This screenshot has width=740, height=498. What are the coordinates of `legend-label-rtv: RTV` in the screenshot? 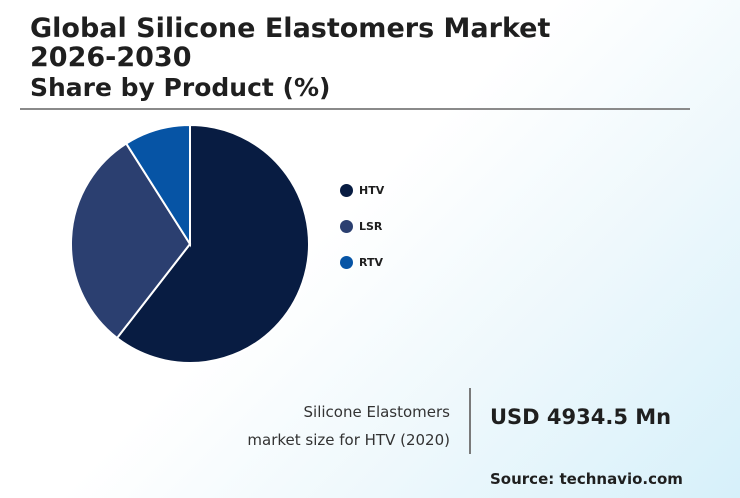 It's located at (371, 262).